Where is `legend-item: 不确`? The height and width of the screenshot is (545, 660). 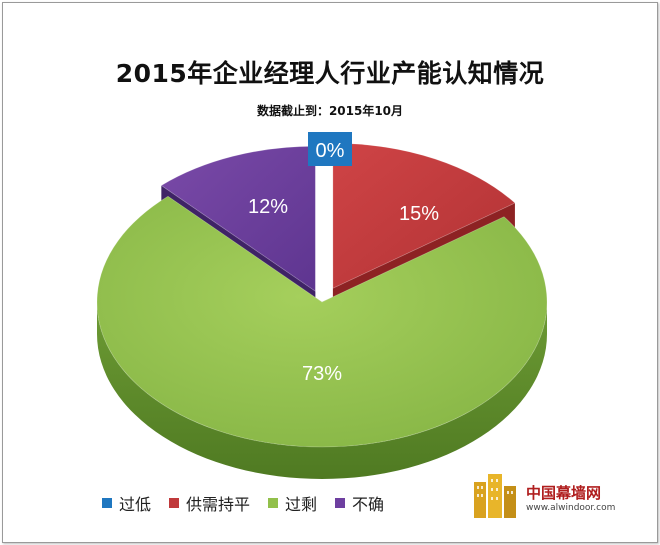
legend-item: 不确 is located at coordinates (359, 503).